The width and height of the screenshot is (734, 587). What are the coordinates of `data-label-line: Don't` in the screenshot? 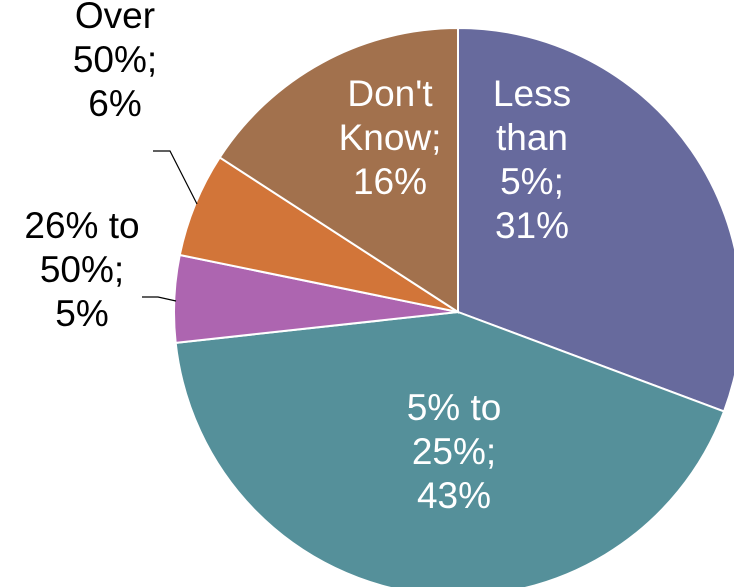 It's located at (390, 93).